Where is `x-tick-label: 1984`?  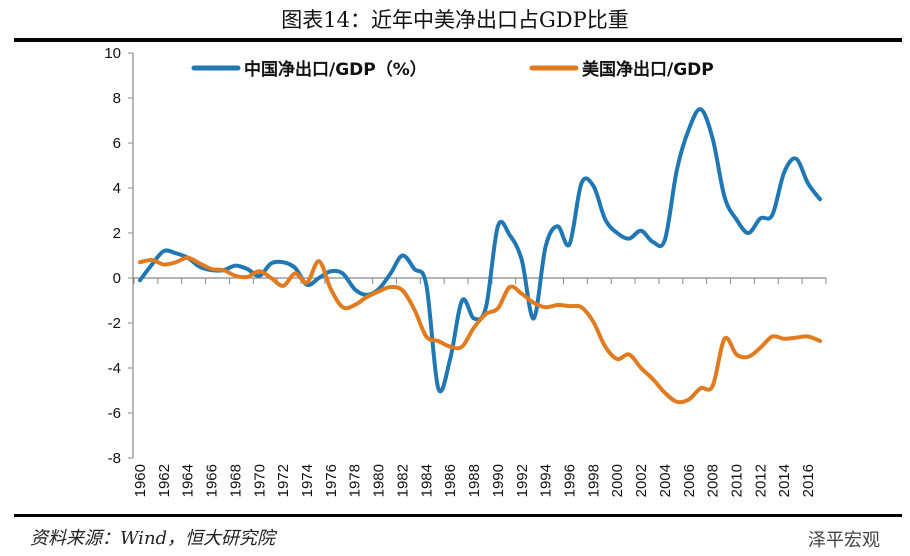 x-tick-label: 1984 is located at coordinates (426, 480).